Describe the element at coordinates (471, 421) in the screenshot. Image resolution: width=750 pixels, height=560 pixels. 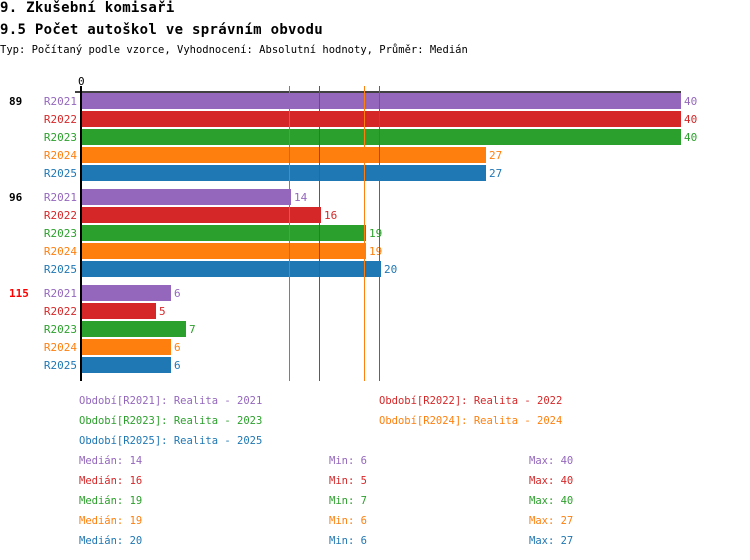
I see `legend-item: Období[R2024]: Realita - 2024` at that location.